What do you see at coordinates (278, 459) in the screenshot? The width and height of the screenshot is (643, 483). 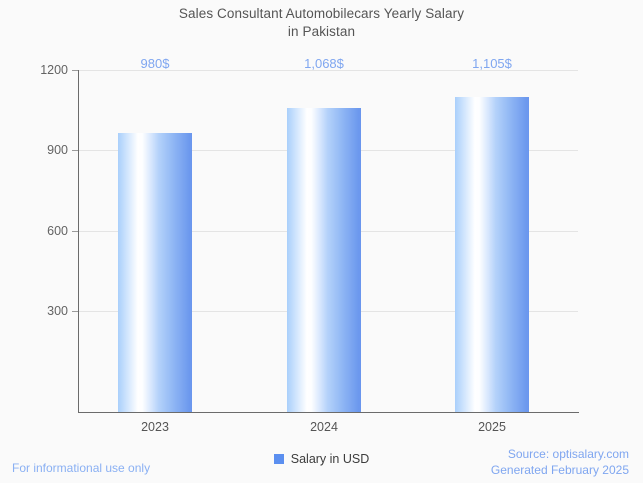 I see `legend-swatch-icon` at bounding box center [278, 459].